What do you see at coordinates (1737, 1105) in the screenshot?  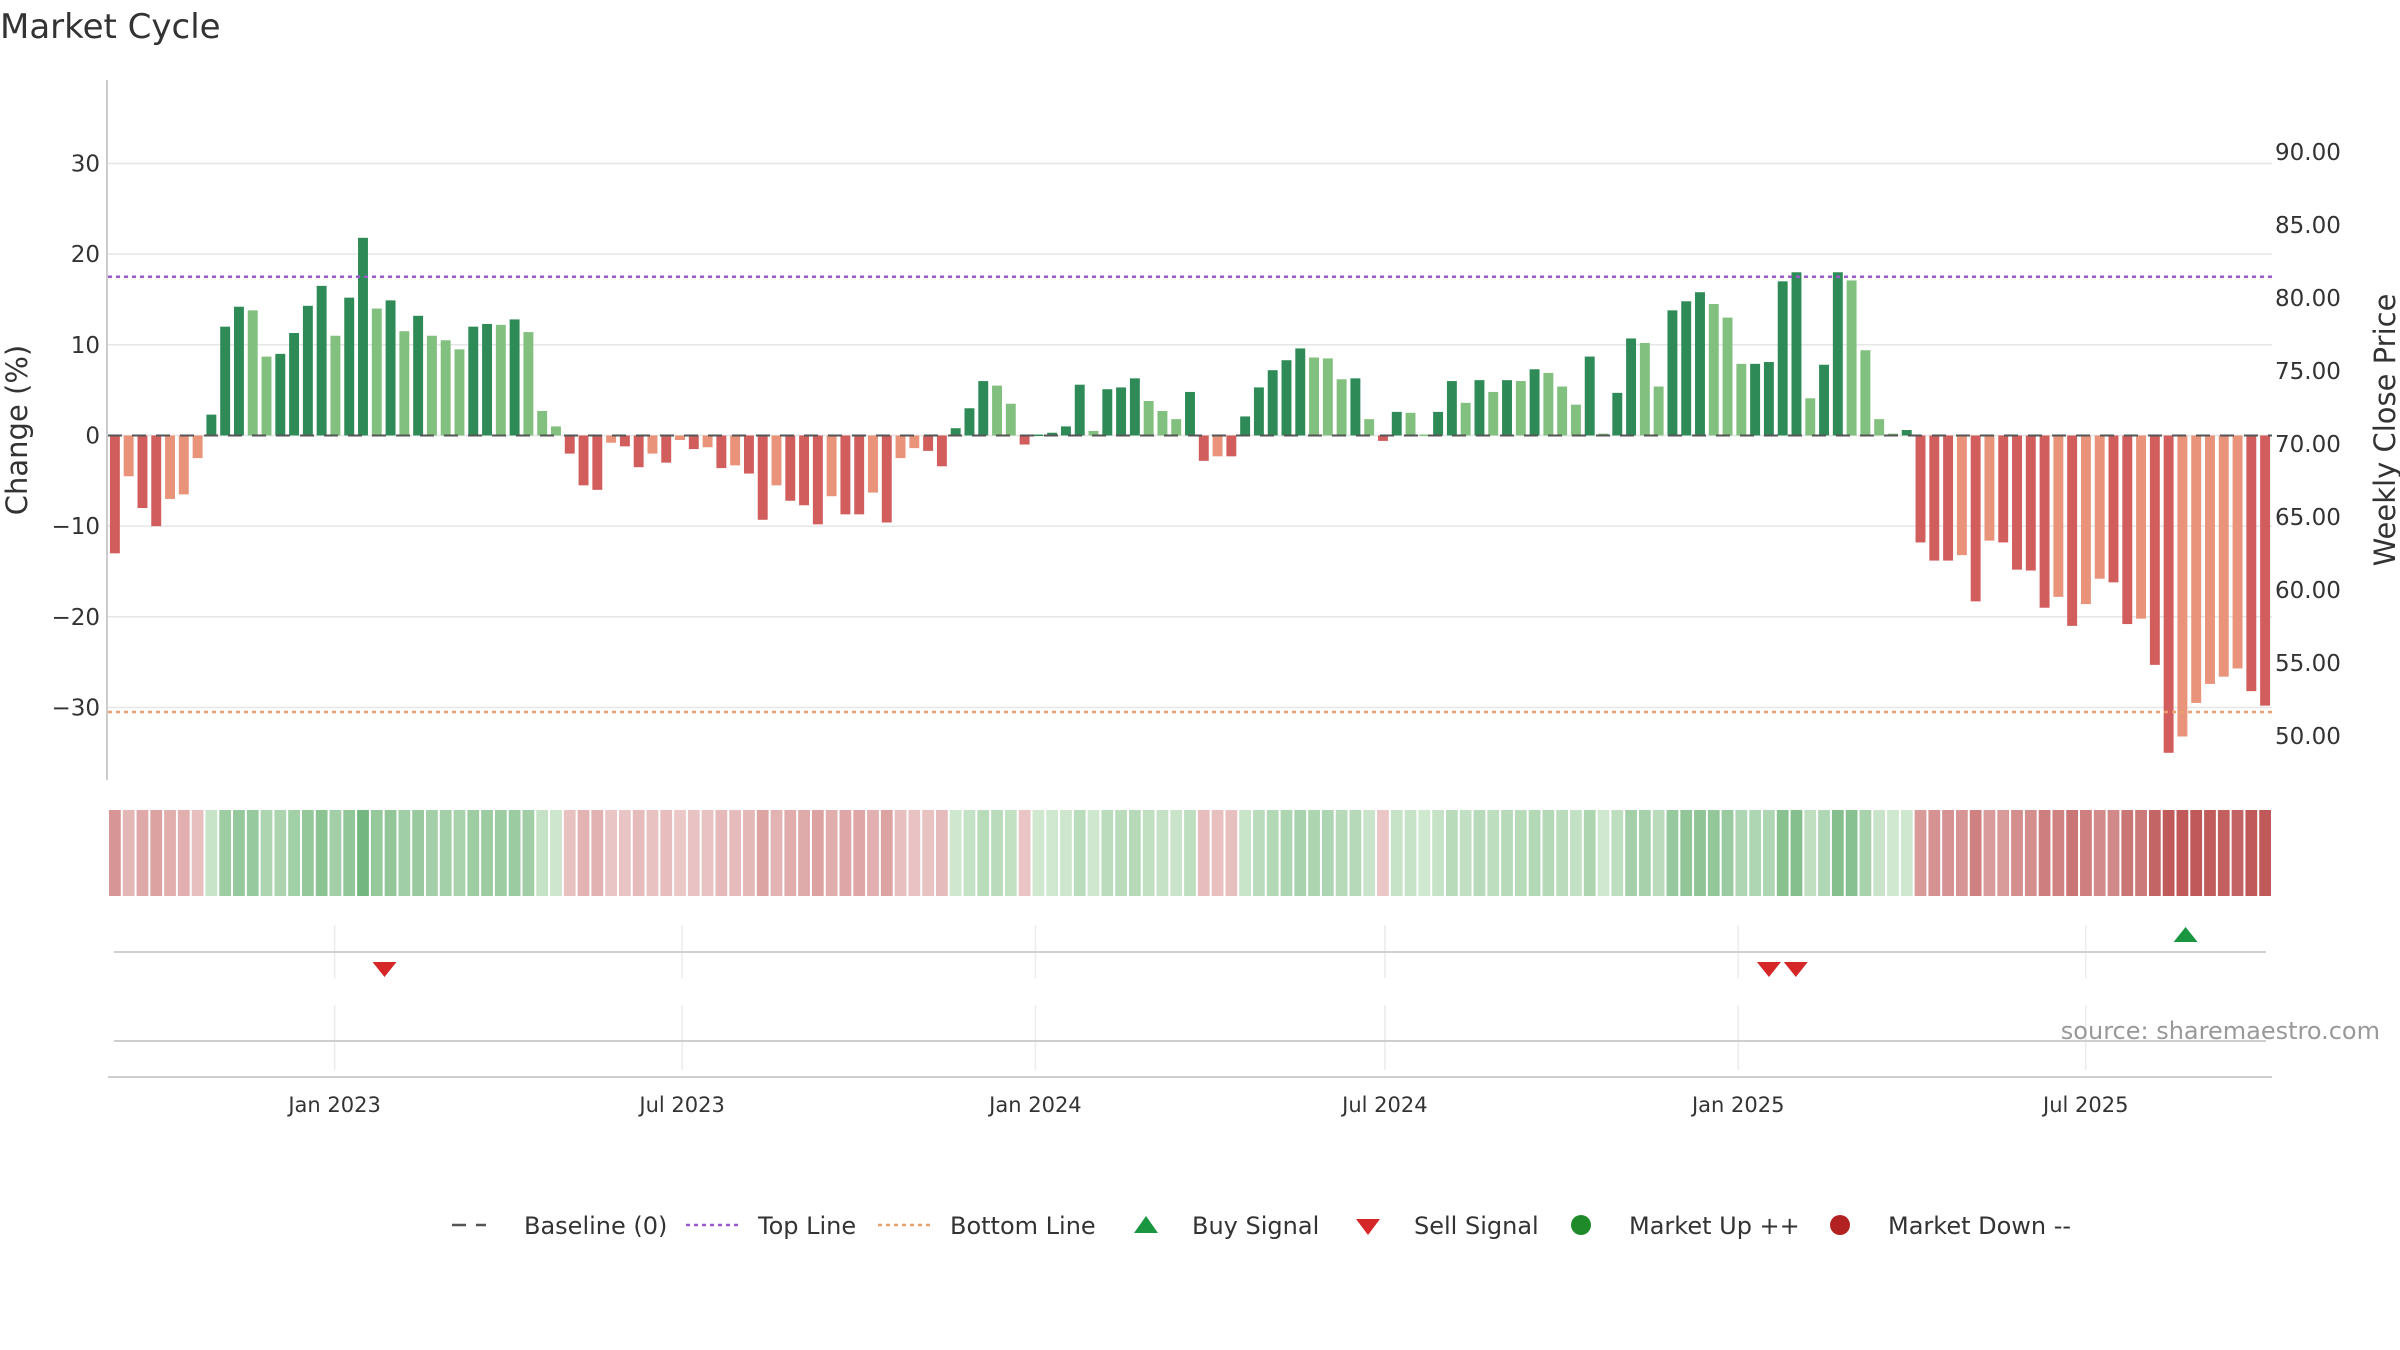 I see `x-tick-label: Jan 2025` at bounding box center [1737, 1105].